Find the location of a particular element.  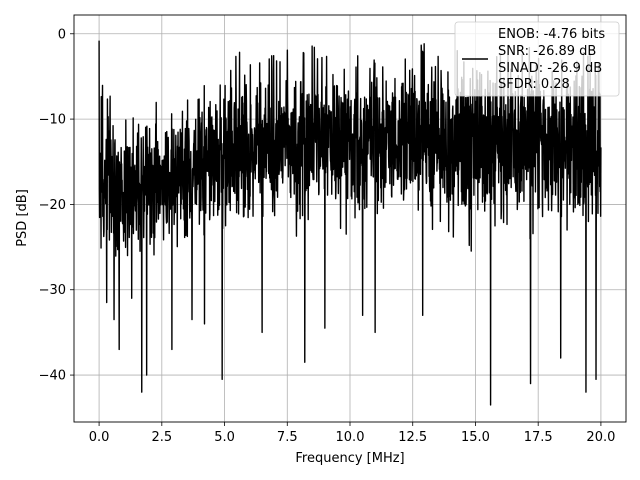

x-tick-label: 17.5 is located at coordinates (538, 437).